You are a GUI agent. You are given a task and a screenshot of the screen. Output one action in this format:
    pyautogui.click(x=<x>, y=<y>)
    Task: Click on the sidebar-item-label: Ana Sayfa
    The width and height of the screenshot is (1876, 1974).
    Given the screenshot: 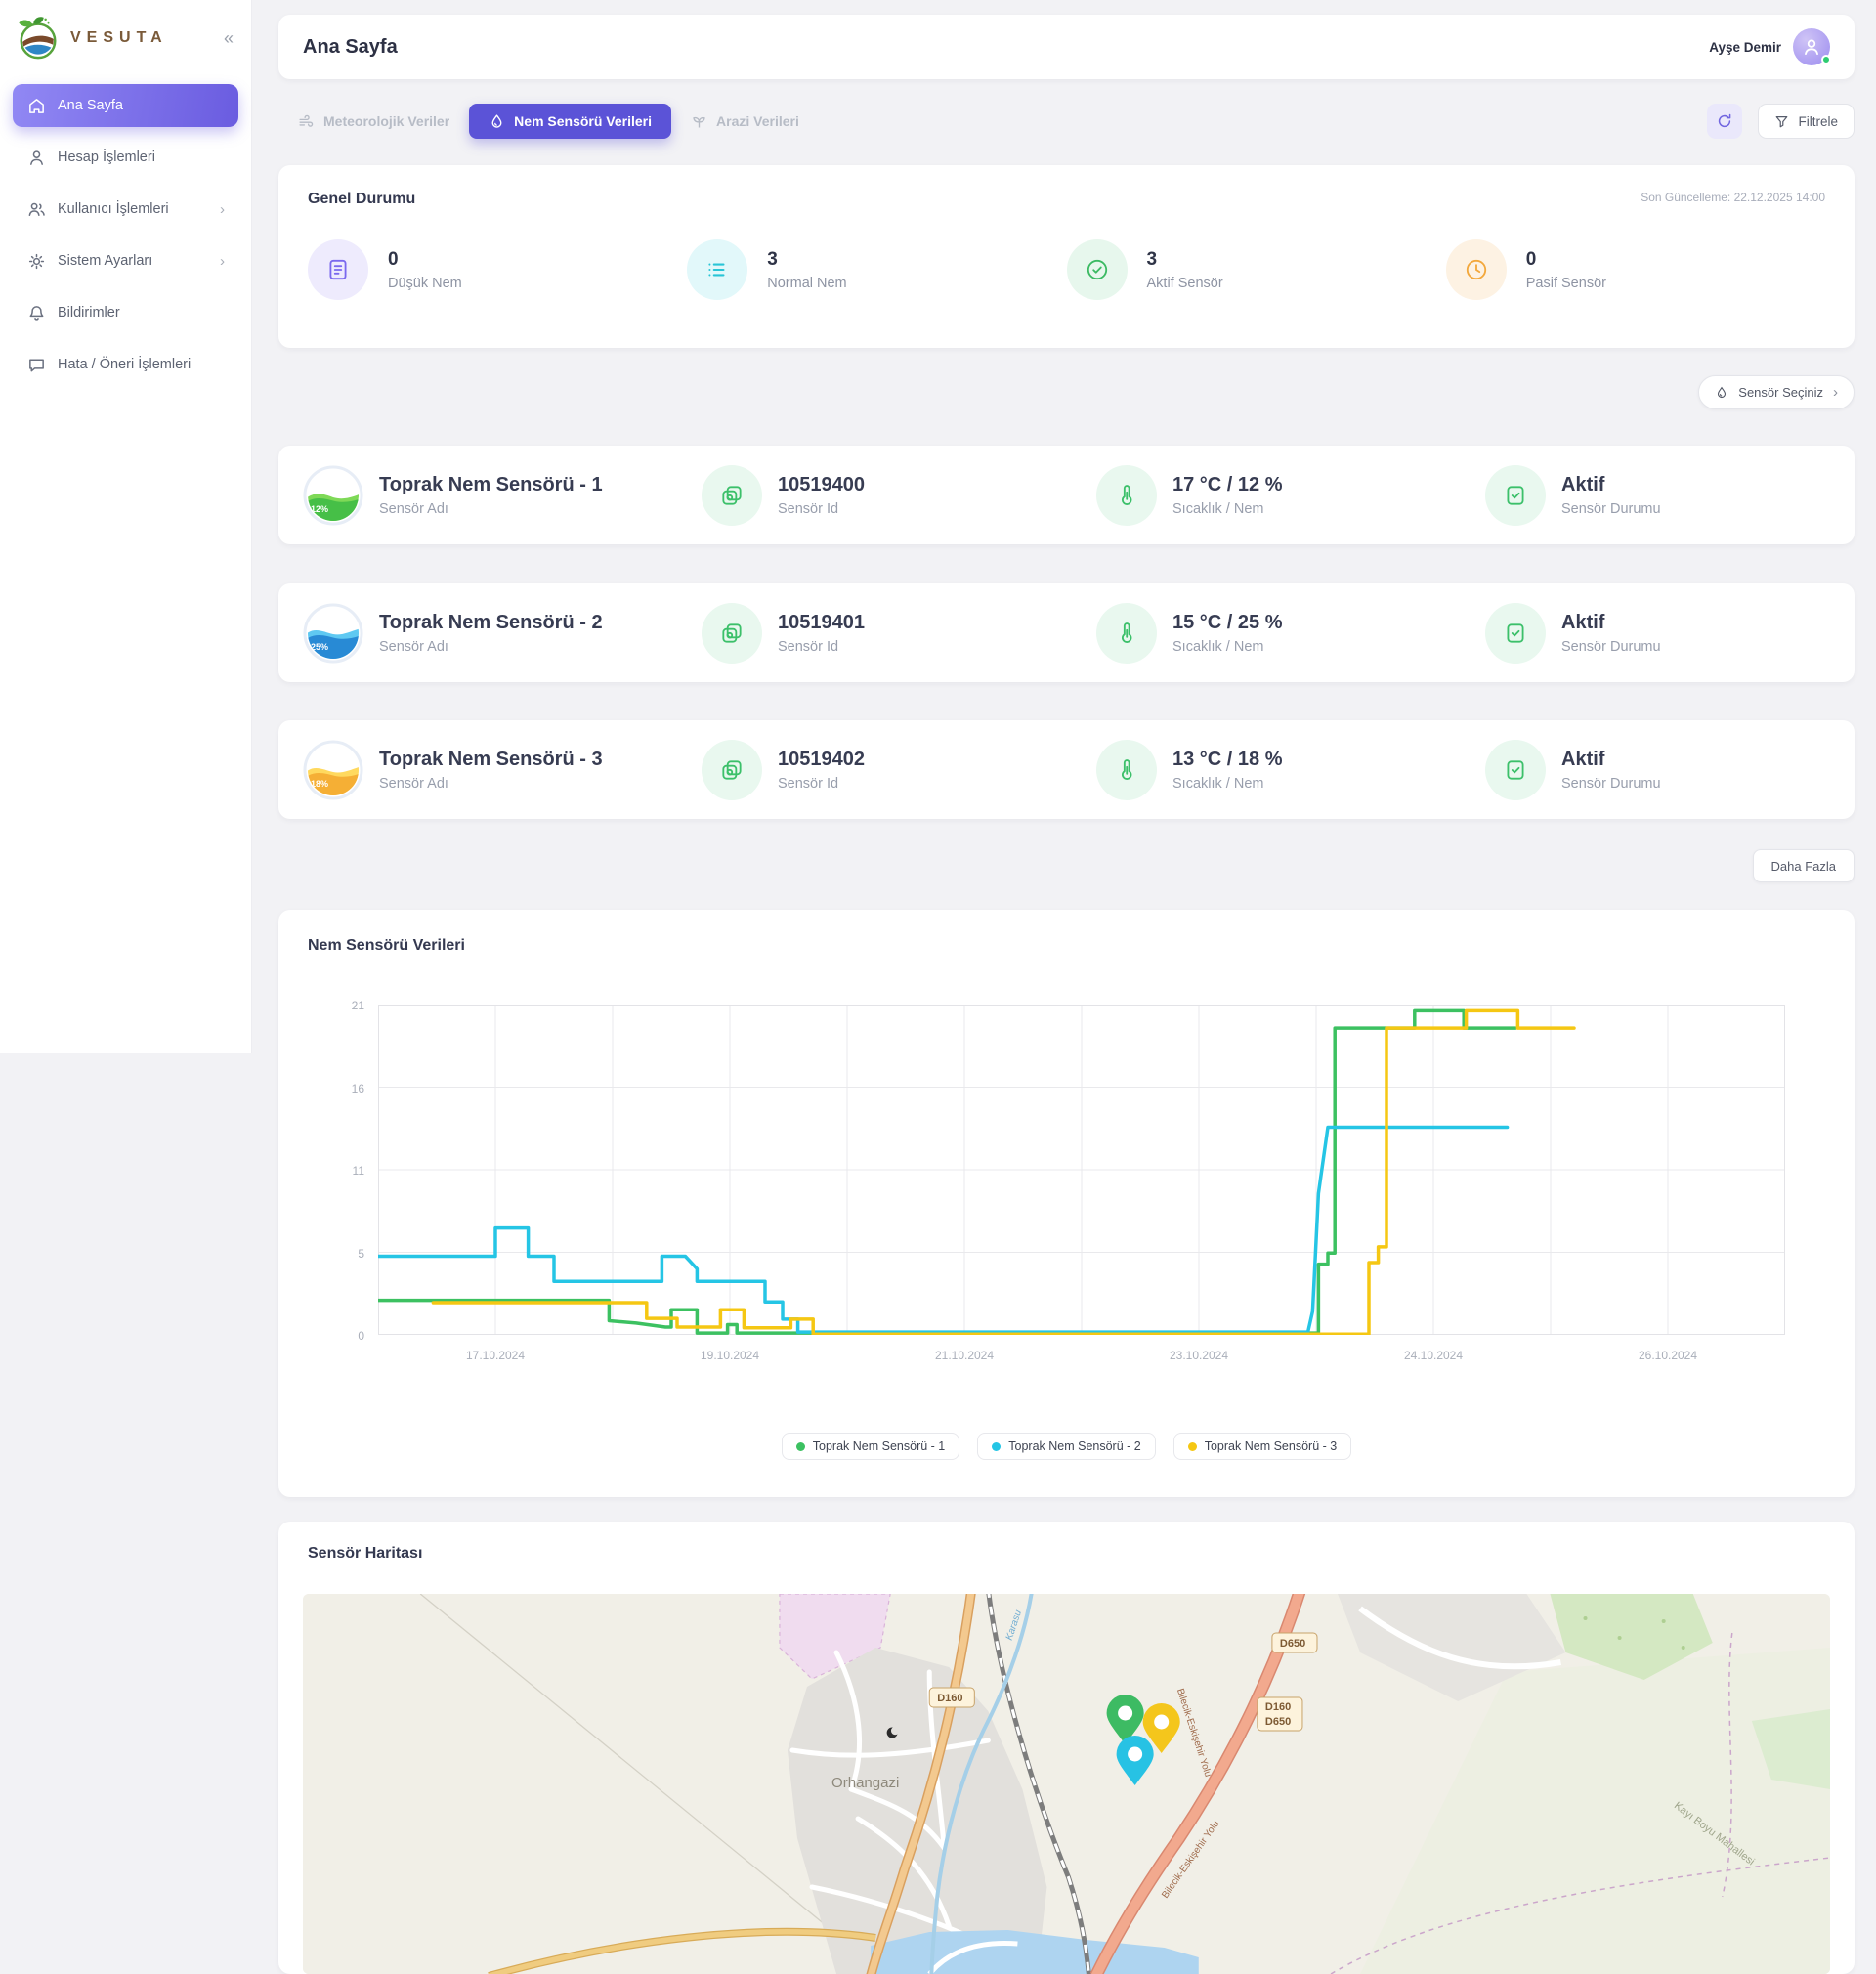 What is the action you would take?
    pyautogui.click(x=90, y=105)
    